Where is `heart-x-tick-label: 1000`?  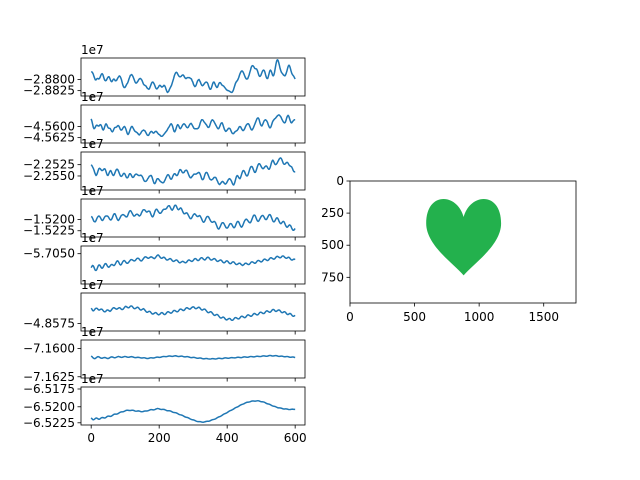 heart-x-tick-label: 1000 is located at coordinates (479, 317).